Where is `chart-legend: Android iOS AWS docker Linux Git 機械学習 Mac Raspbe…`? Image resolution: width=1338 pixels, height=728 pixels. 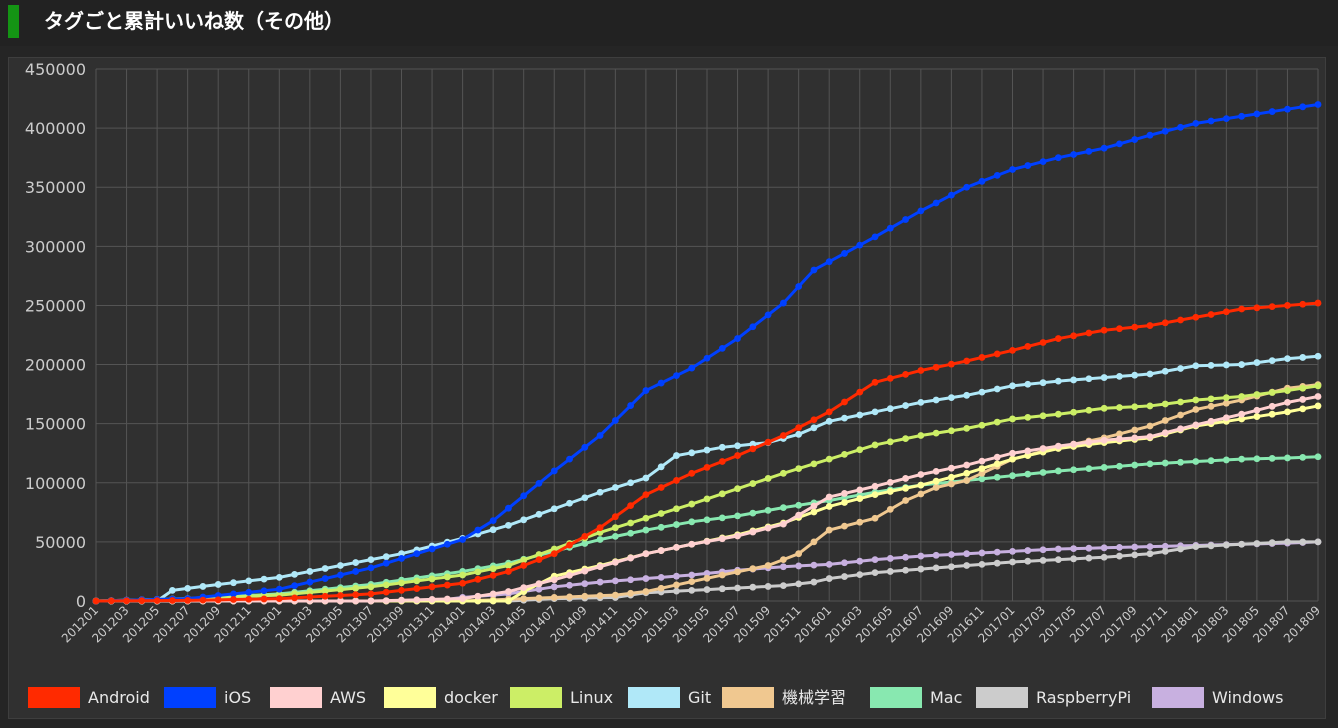 chart-legend: Android iOS AWS docker Linux Git 機械学習 Mac Raspbe… is located at coordinates (669, 698).